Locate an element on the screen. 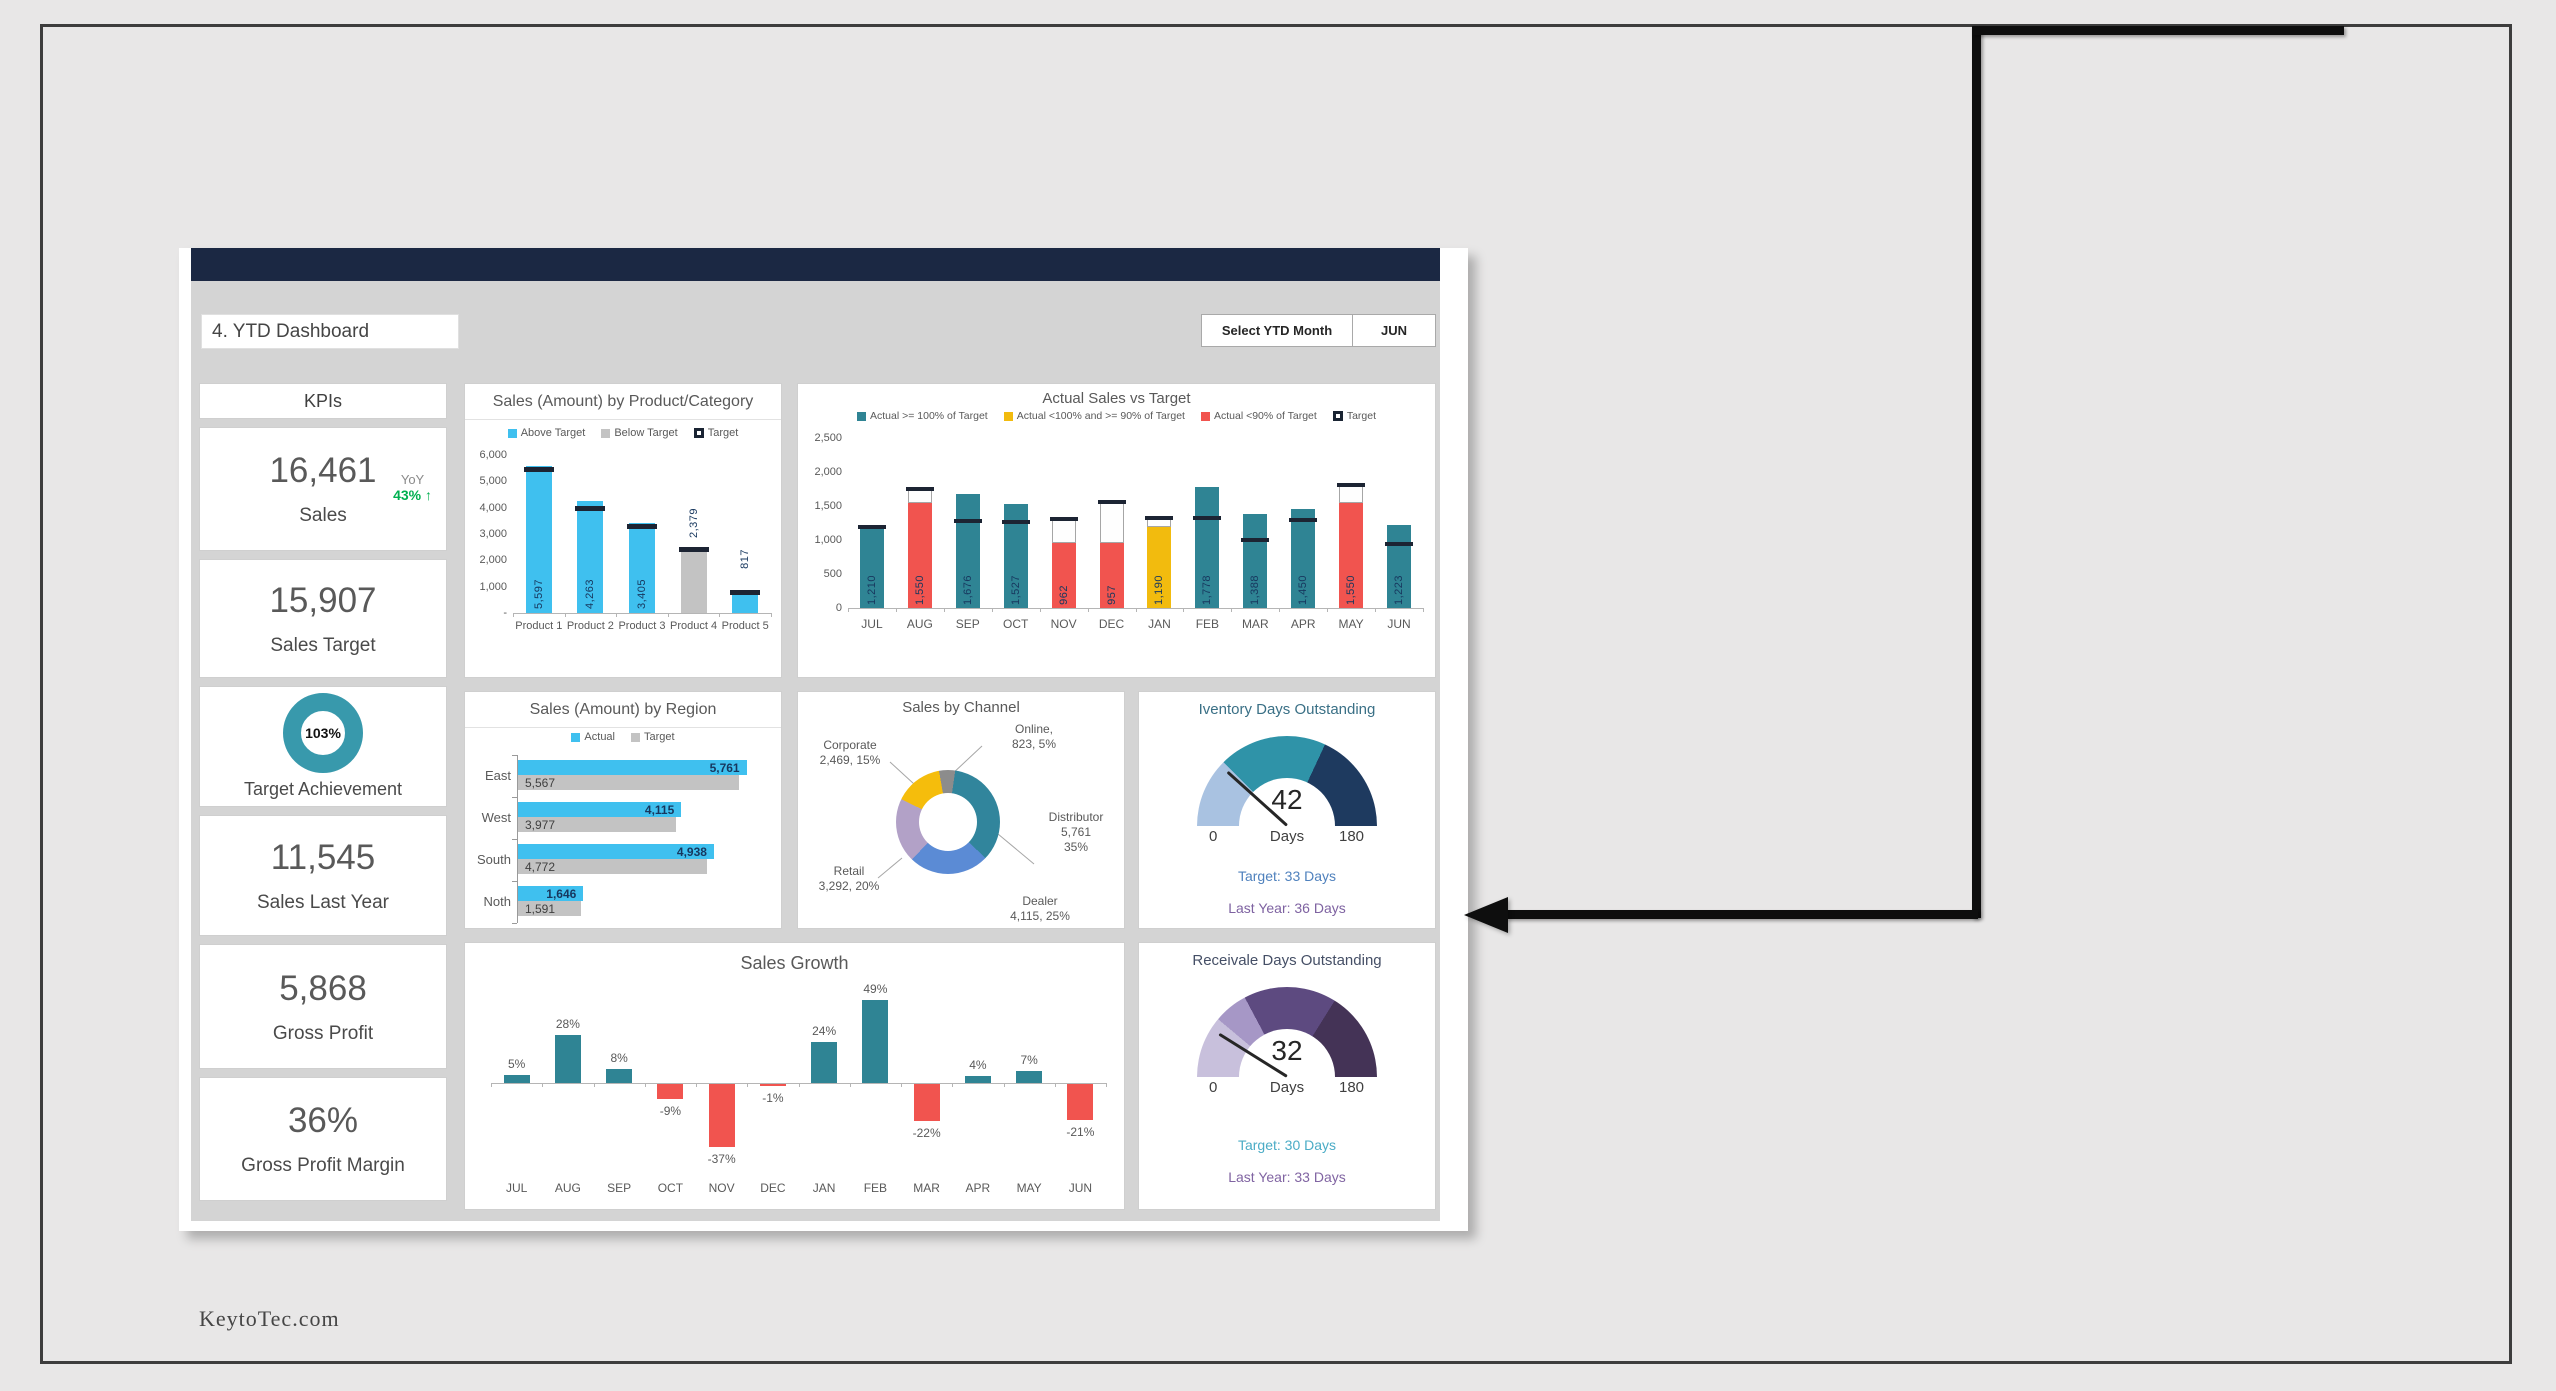 This screenshot has height=1391, width=2556. bar-actual-west is located at coordinates (600, 809).